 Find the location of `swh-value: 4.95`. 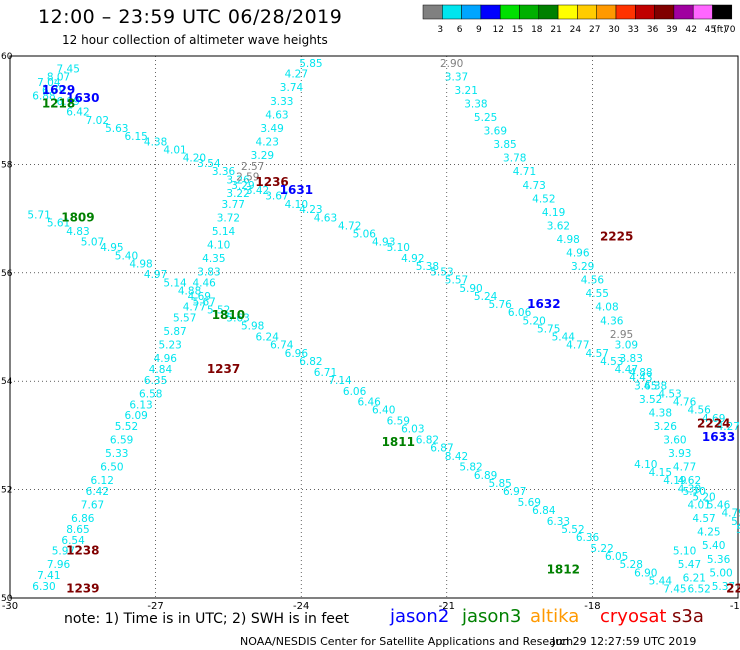

swh-value: 4.95 is located at coordinates (111, 248).